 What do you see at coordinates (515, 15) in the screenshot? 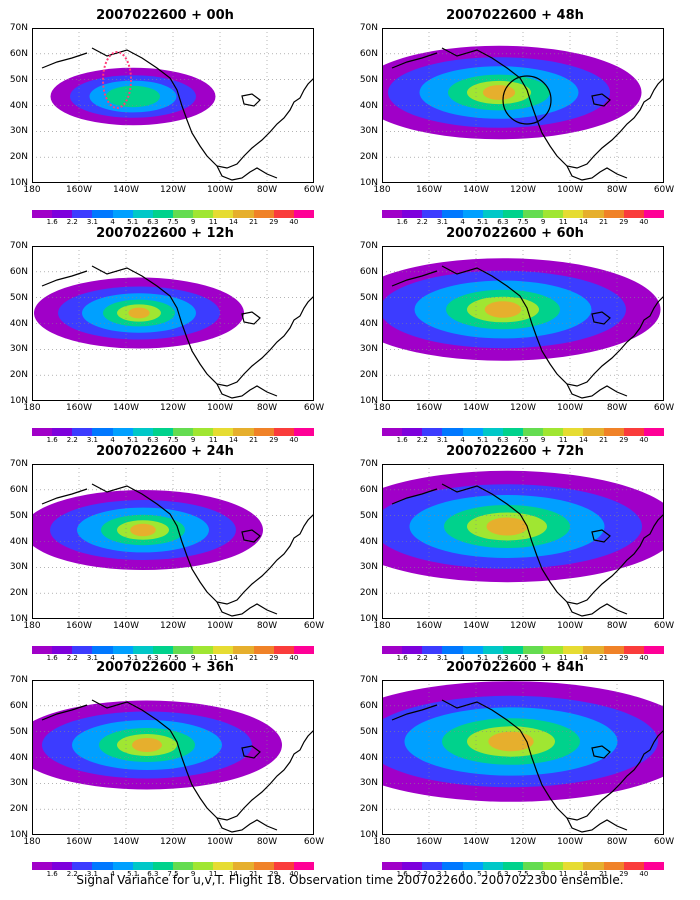
I see `panel-title: 2007022600 + 48h` at bounding box center [515, 15].